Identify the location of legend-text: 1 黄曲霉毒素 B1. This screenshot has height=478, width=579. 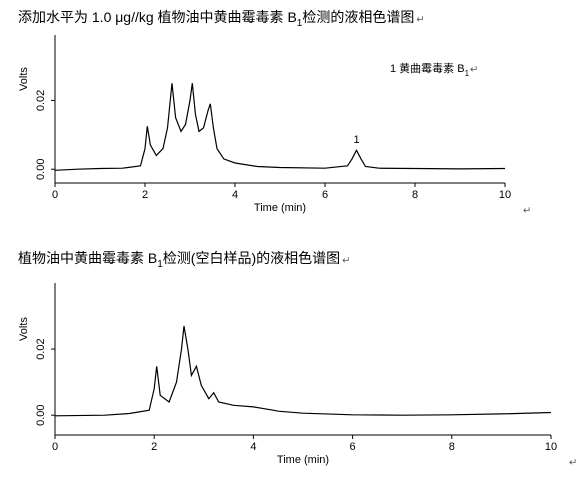
(430, 69).